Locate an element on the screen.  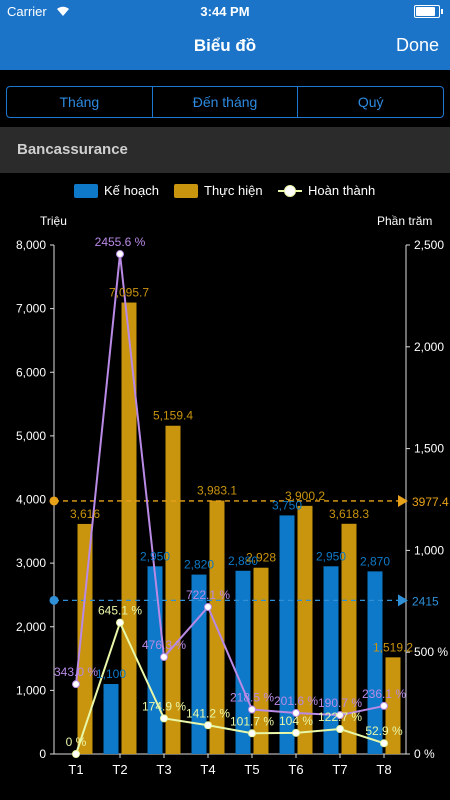
status-bar: Carrier 3:44 PM is located at coordinates (225, 11).